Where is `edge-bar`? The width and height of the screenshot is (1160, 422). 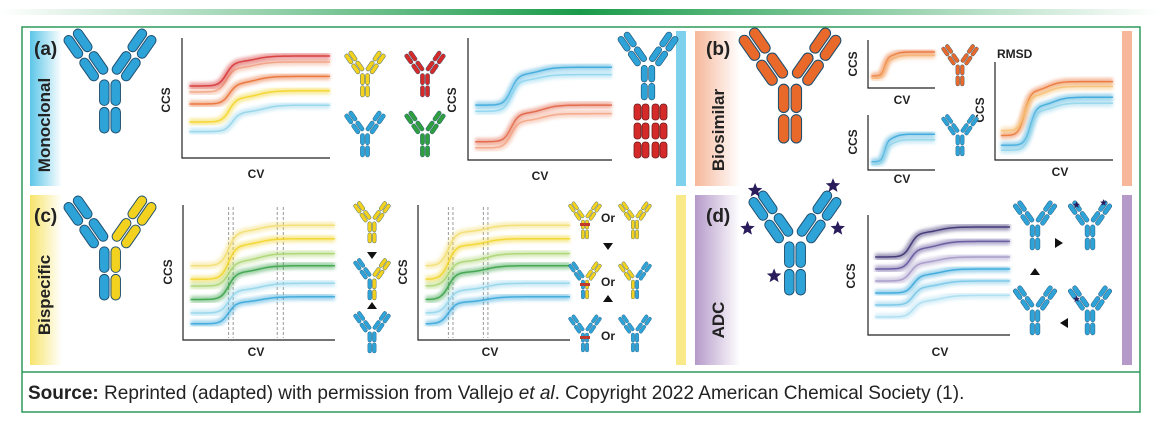
edge-bar is located at coordinates (681, 280).